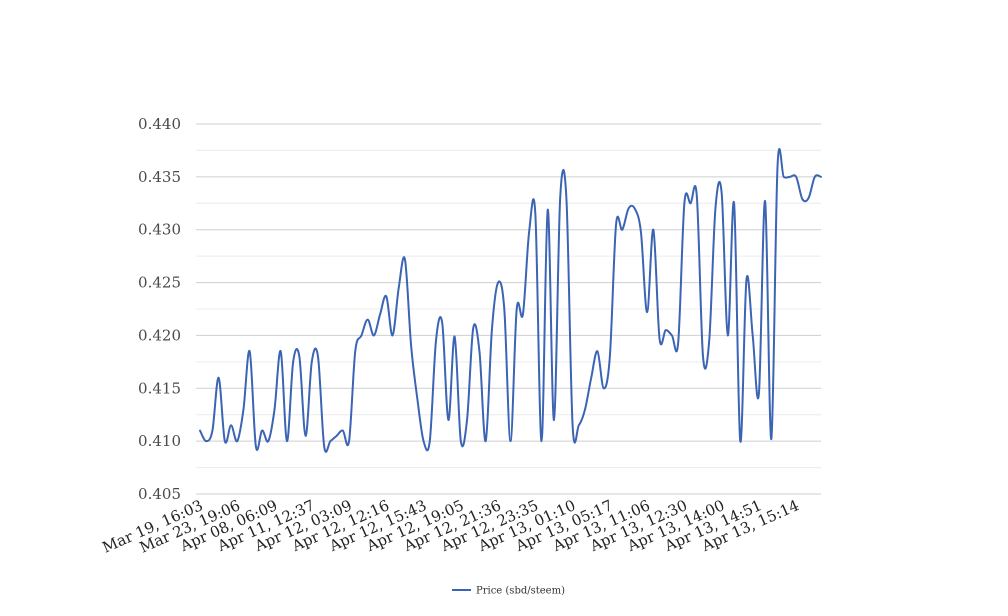 The height and width of the screenshot is (616, 1008). Describe the element at coordinates (159, 230) in the screenshot. I see `y-tick-label: 0.430` at that location.